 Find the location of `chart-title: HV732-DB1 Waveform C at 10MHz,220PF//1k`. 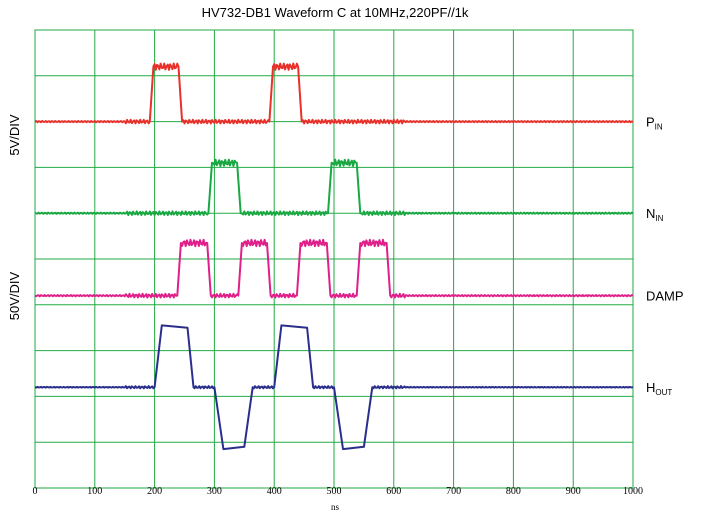

chart-title: HV732-DB1 Waveform C at 10MHz,220PF//1k is located at coordinates (335, 12).